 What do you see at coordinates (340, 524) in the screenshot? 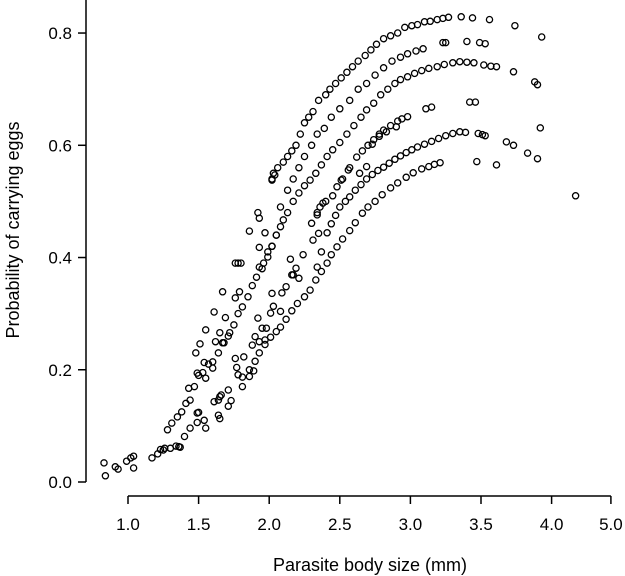
I see `x-tick-label: 2.5` at bounding box center [340, 524].